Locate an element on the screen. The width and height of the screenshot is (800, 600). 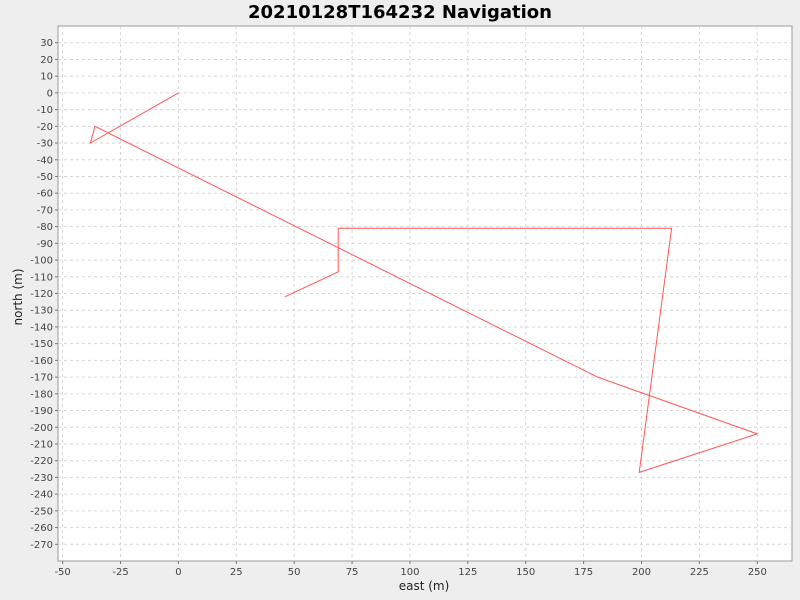
y-tick-label: -230 is located at coordinates (41, 478).